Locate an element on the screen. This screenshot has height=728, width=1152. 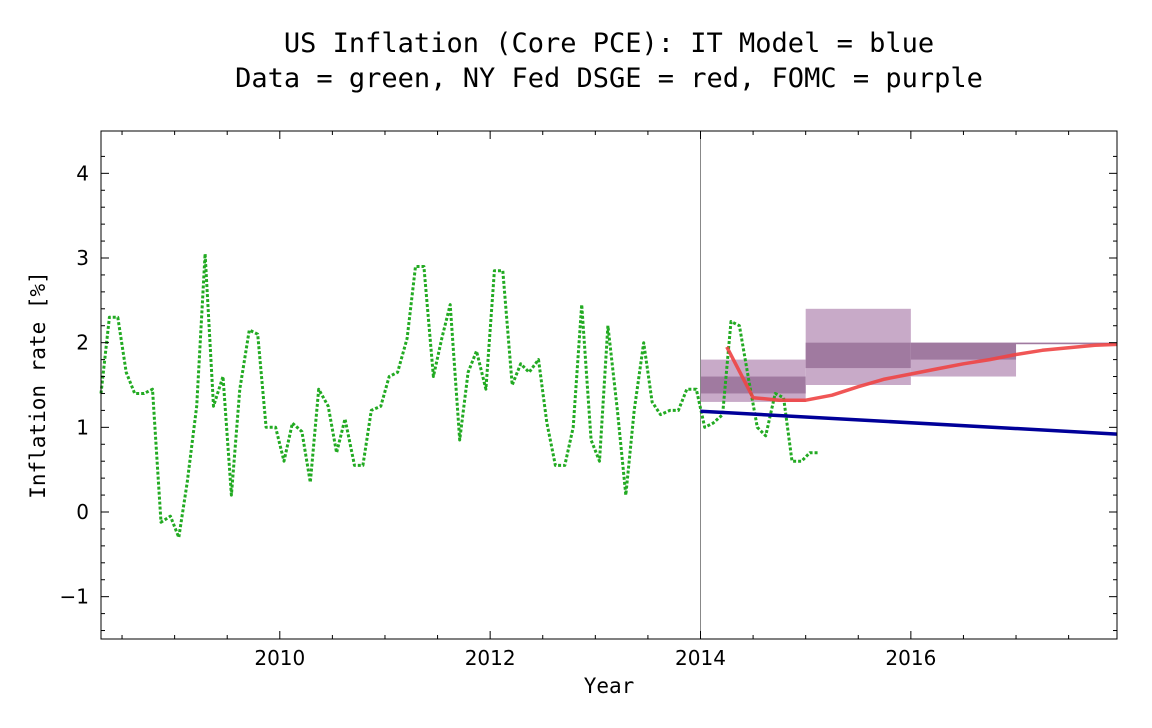
y-tick-label-3: 3 is located at coordinates (82, 258).